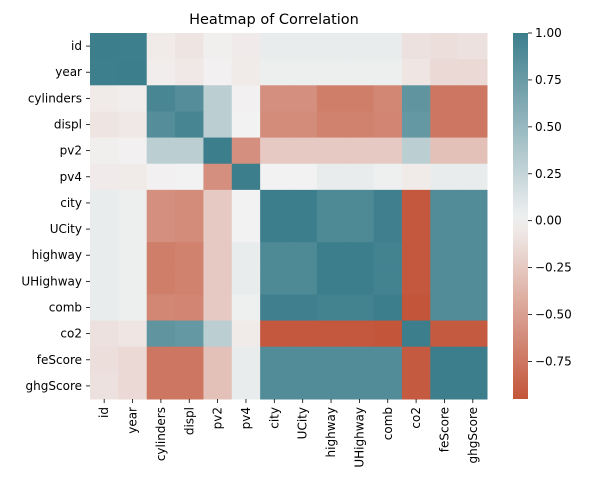  What do you see at coordinates (65, 308) in the screenshot?
I see `y-tick-label-comb: comb` at bounding box center [65, 308].